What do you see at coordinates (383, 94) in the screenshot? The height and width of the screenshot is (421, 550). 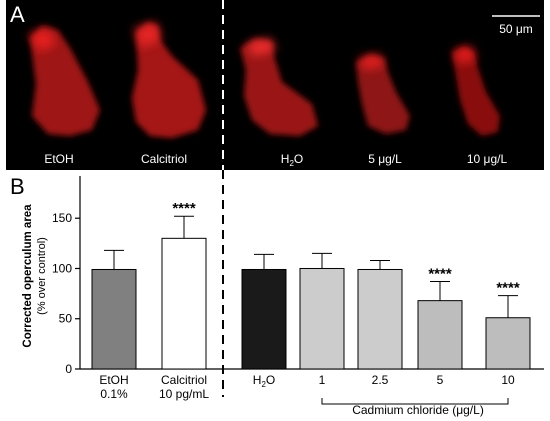 I see `micrograph-5ug` at bounding box center [383, 94].